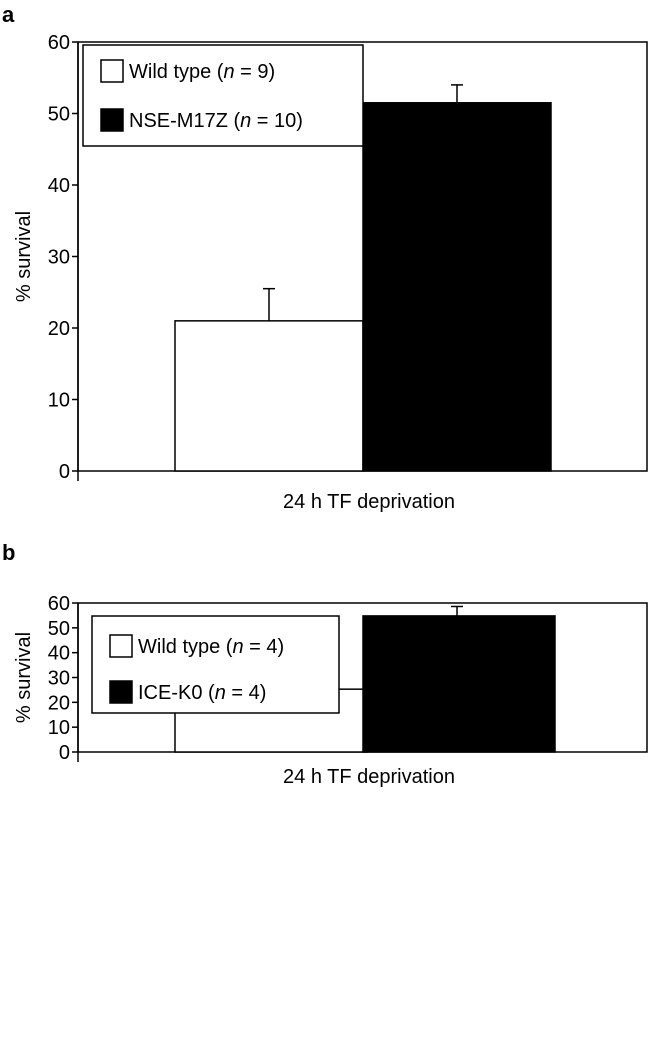 This screenshot has height=1044, width=648. I want to click on legend-label: ICE-K0 (n = 4), so click(202, 693).